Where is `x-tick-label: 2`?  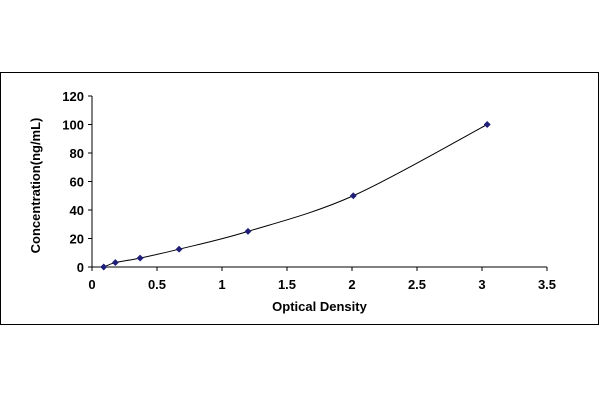 x-tick-label: 2 is located at coordinates (351, 284).